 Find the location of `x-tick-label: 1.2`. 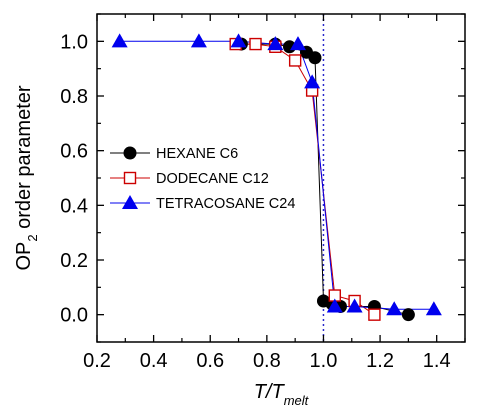

x-tick-label: 1.2 is located at coordinates (380, 361).